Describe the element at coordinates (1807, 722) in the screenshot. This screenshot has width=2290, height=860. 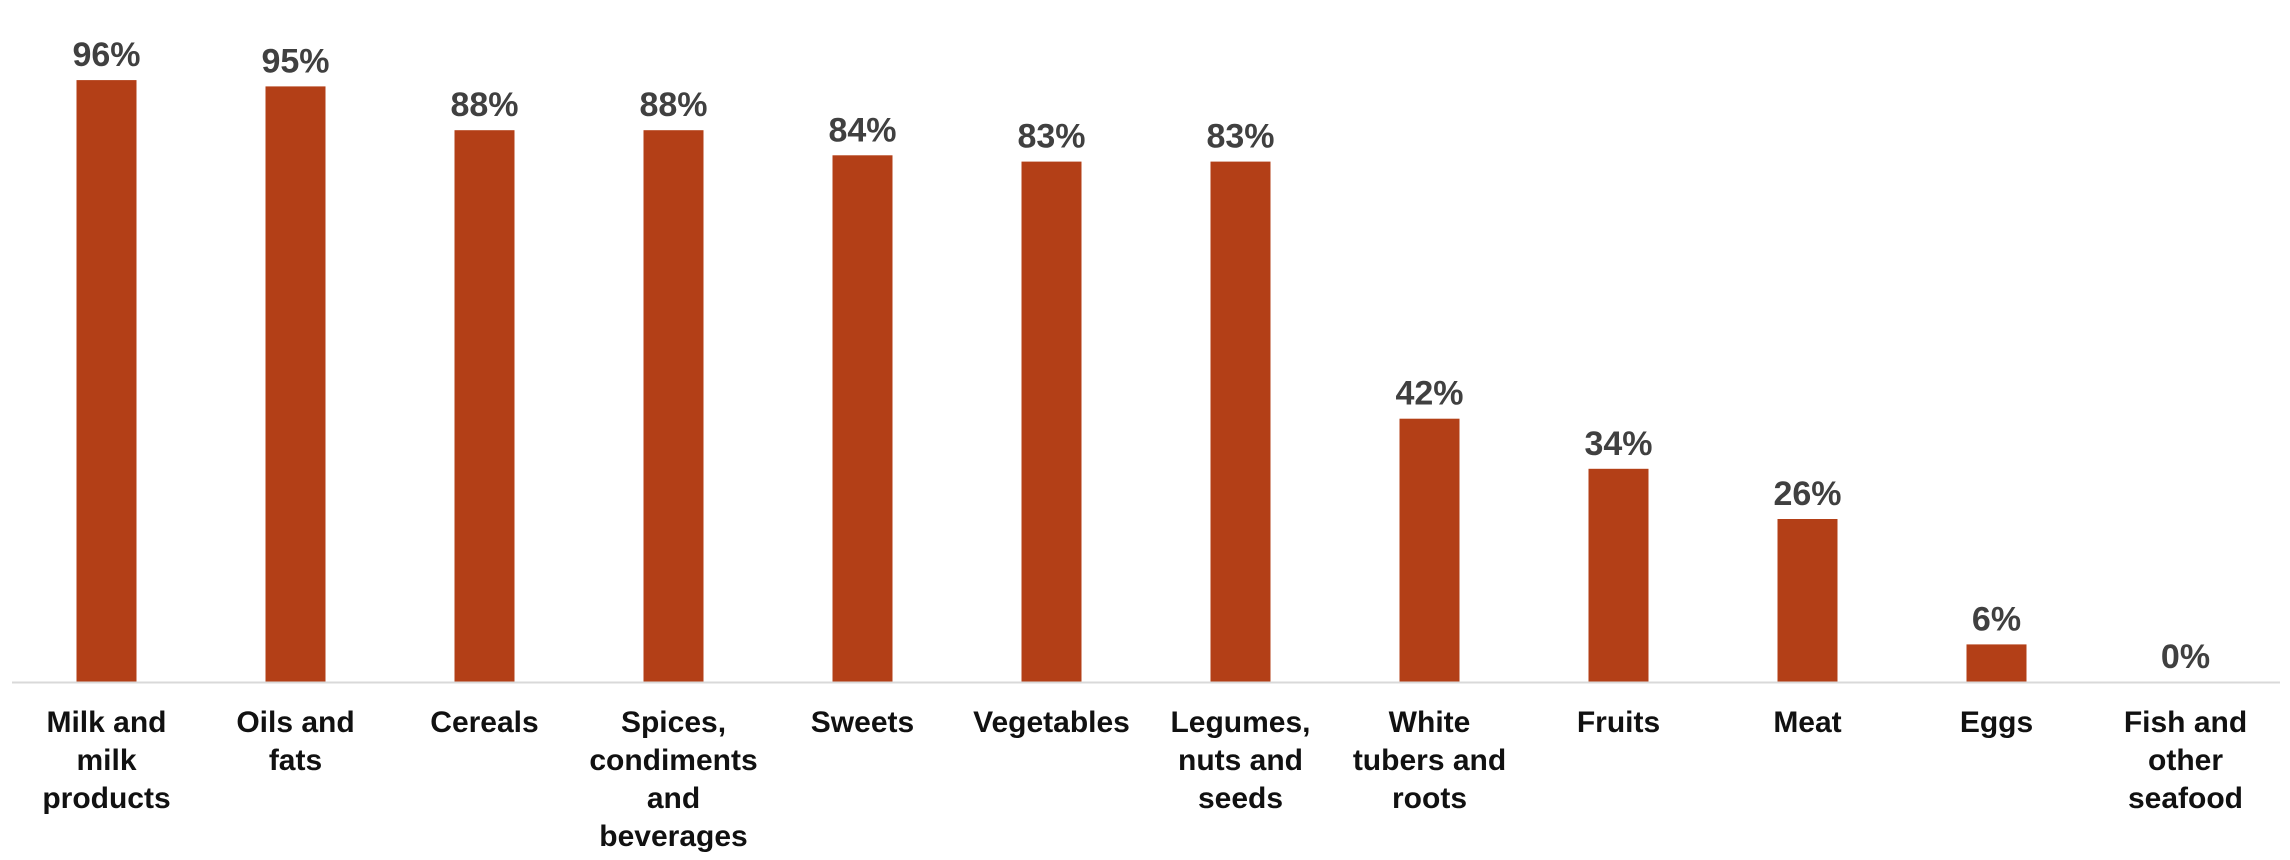
I see `category-label: Meat` at that location.